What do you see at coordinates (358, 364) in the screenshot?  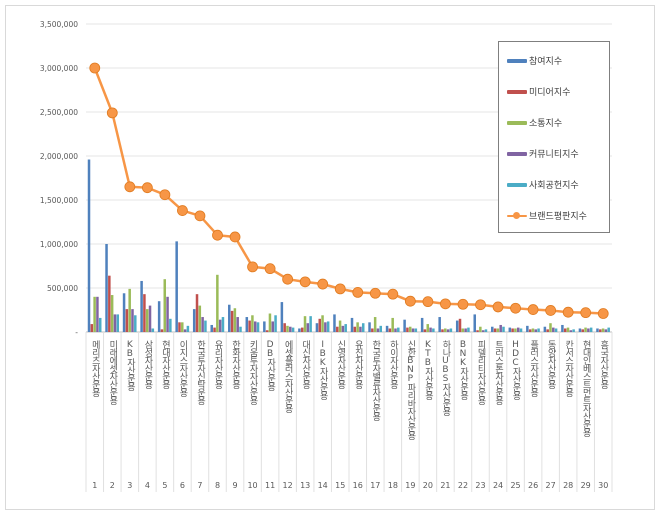 I see `x-category-label: 유진자산운용` at bounding box center [358, 364].